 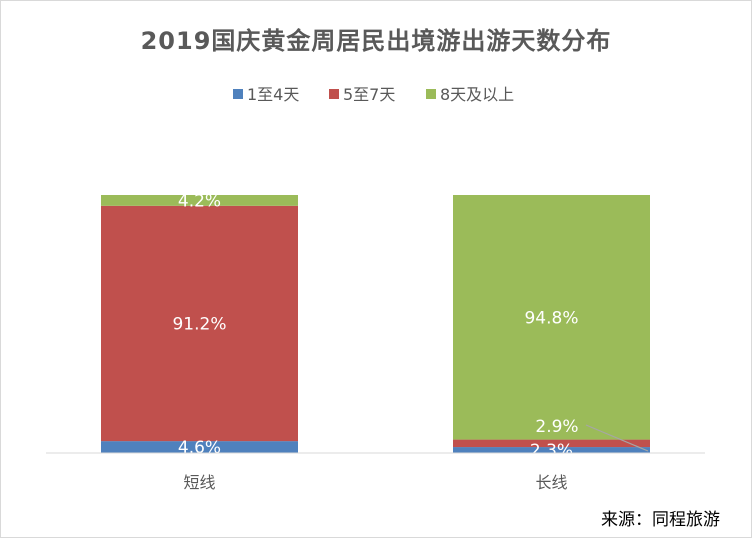 I want to click on legend-label: 8天及以上, so click(x=477, y=94).